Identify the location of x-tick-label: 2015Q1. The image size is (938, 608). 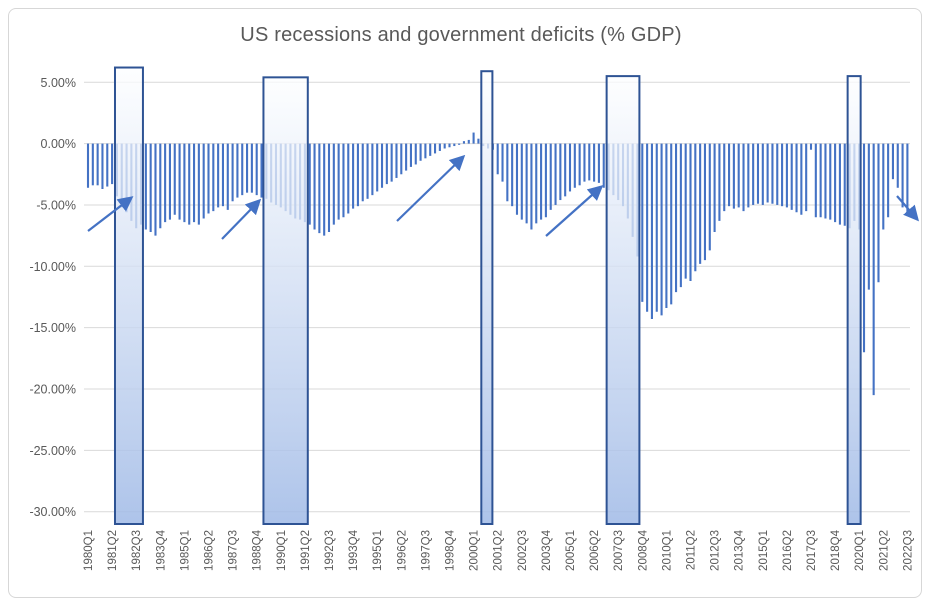
(764, 550).